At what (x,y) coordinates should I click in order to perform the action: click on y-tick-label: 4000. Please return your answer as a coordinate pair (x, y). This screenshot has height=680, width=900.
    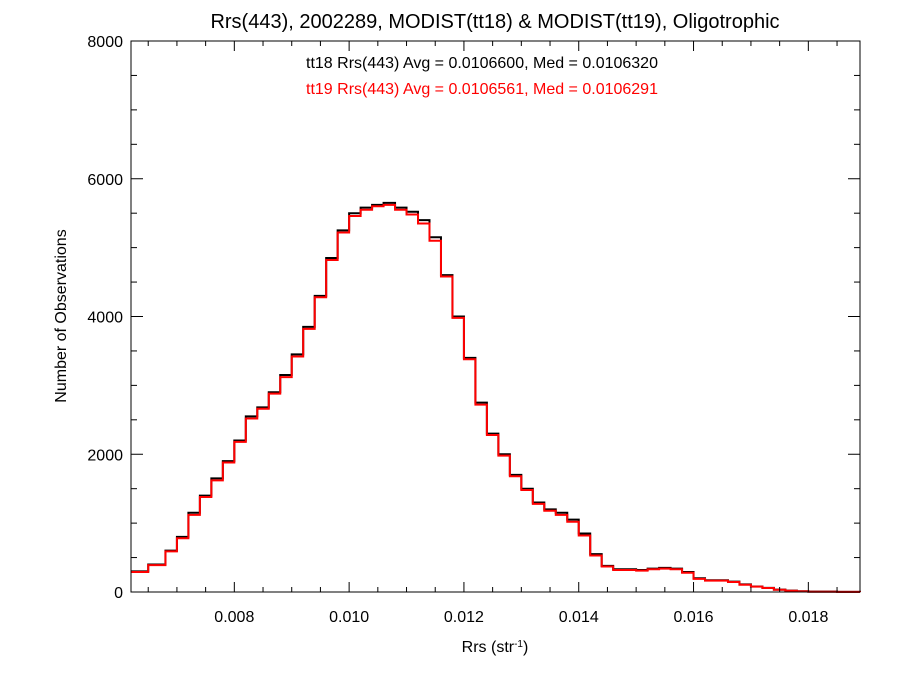
    Looking at the image, I should click on (105, 318).